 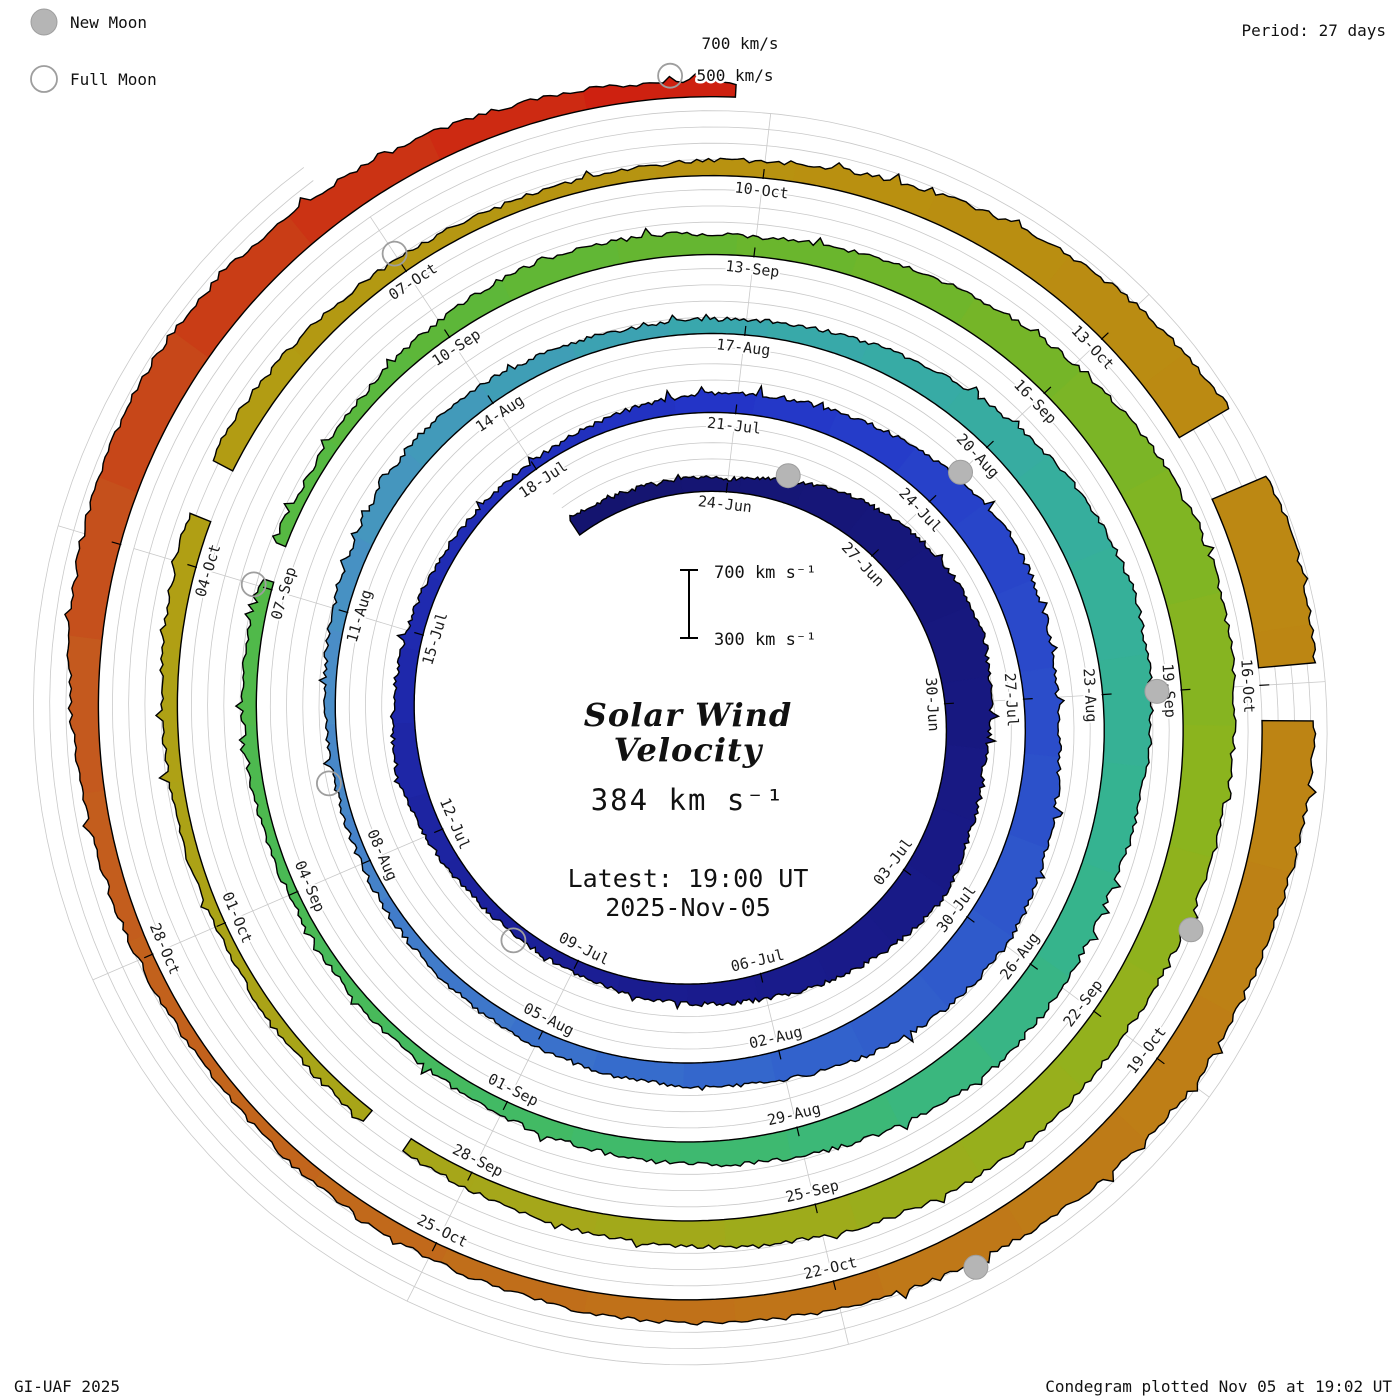 I want to click on date-label-16-Oct: 16-Oct, so click(x=1247, y=686).